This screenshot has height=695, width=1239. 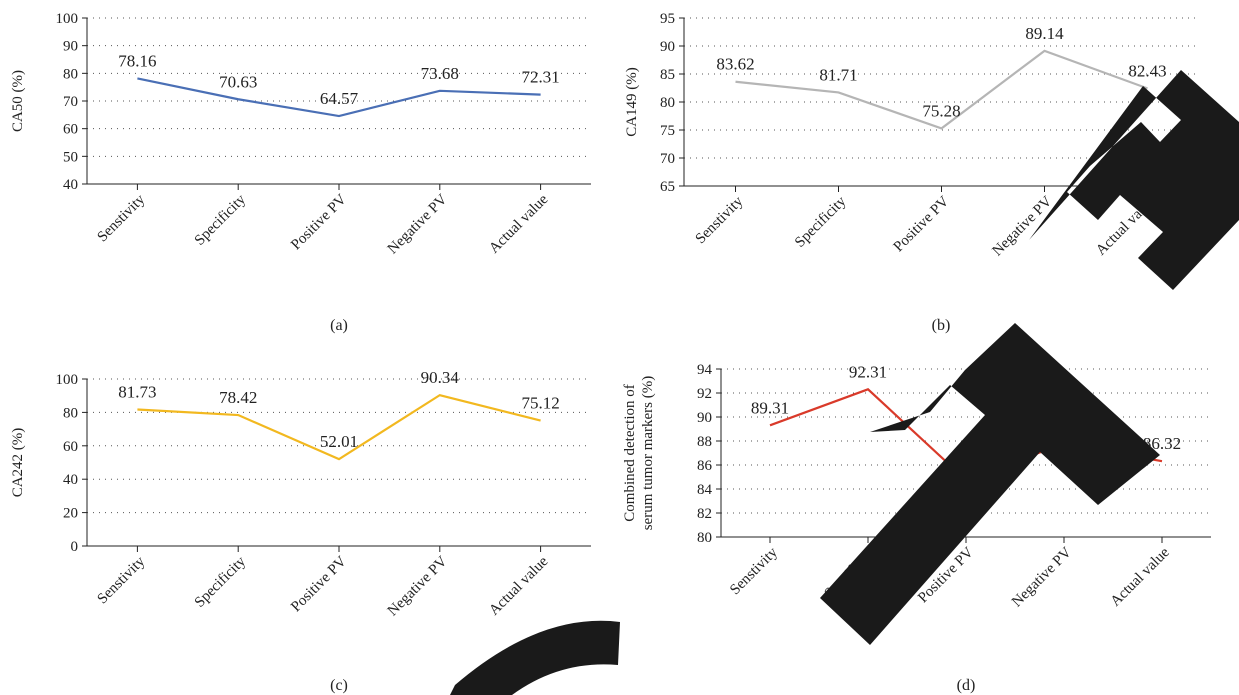 I want to click on y-axis-title-line: Combined detection of, so click(x=630, y=452).